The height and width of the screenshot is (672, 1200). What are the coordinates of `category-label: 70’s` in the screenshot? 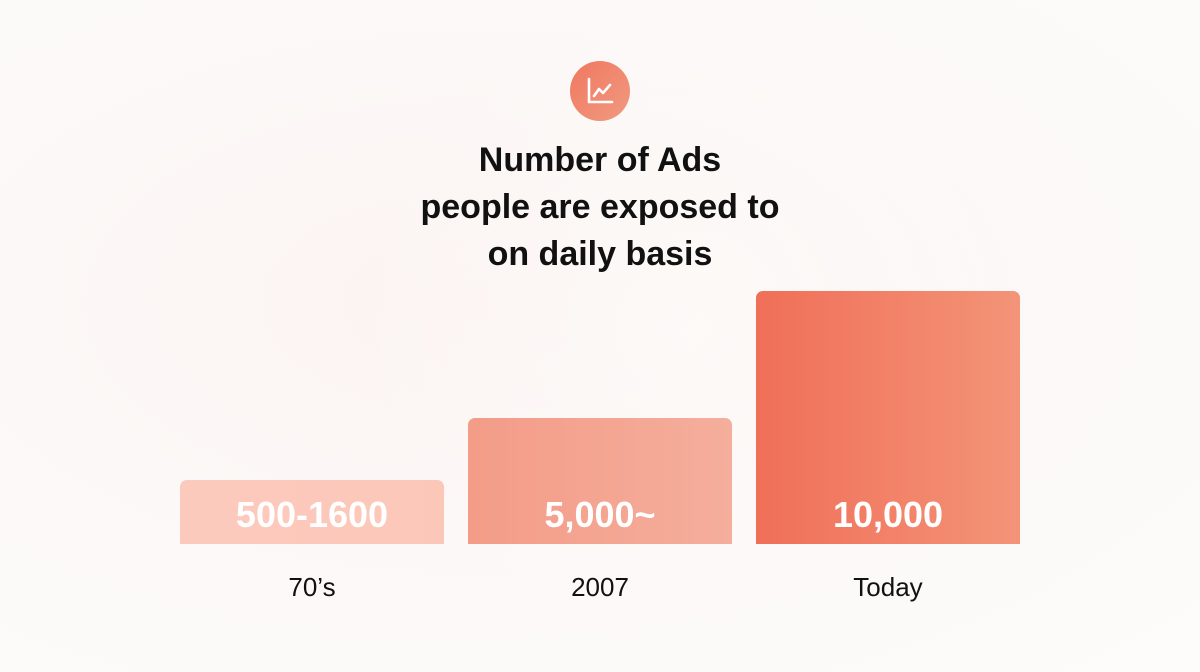 It's located at (312, 587).